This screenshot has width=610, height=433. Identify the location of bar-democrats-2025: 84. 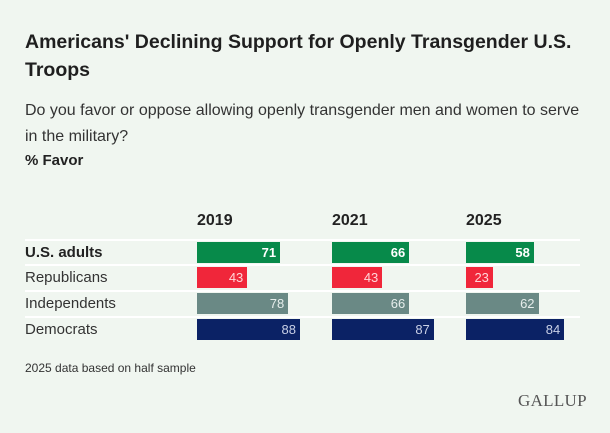
(515, 329).